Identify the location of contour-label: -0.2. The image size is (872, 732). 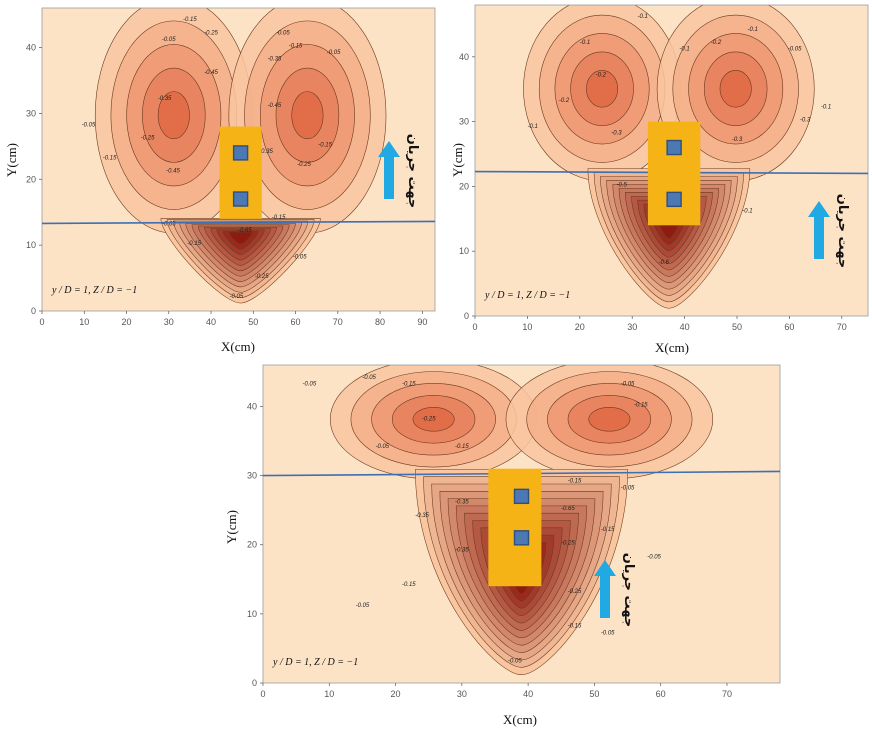
(601, 75).